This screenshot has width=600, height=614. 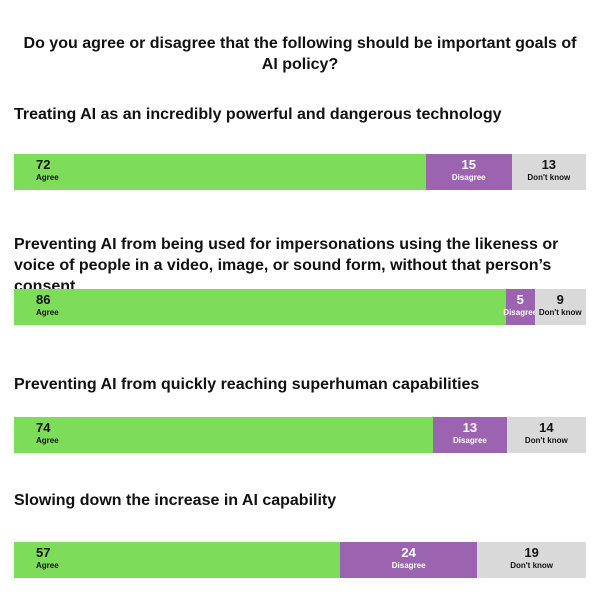 I want to click on bar-segment-dontknow: 19 Don't know, so click(x=531, y=560).